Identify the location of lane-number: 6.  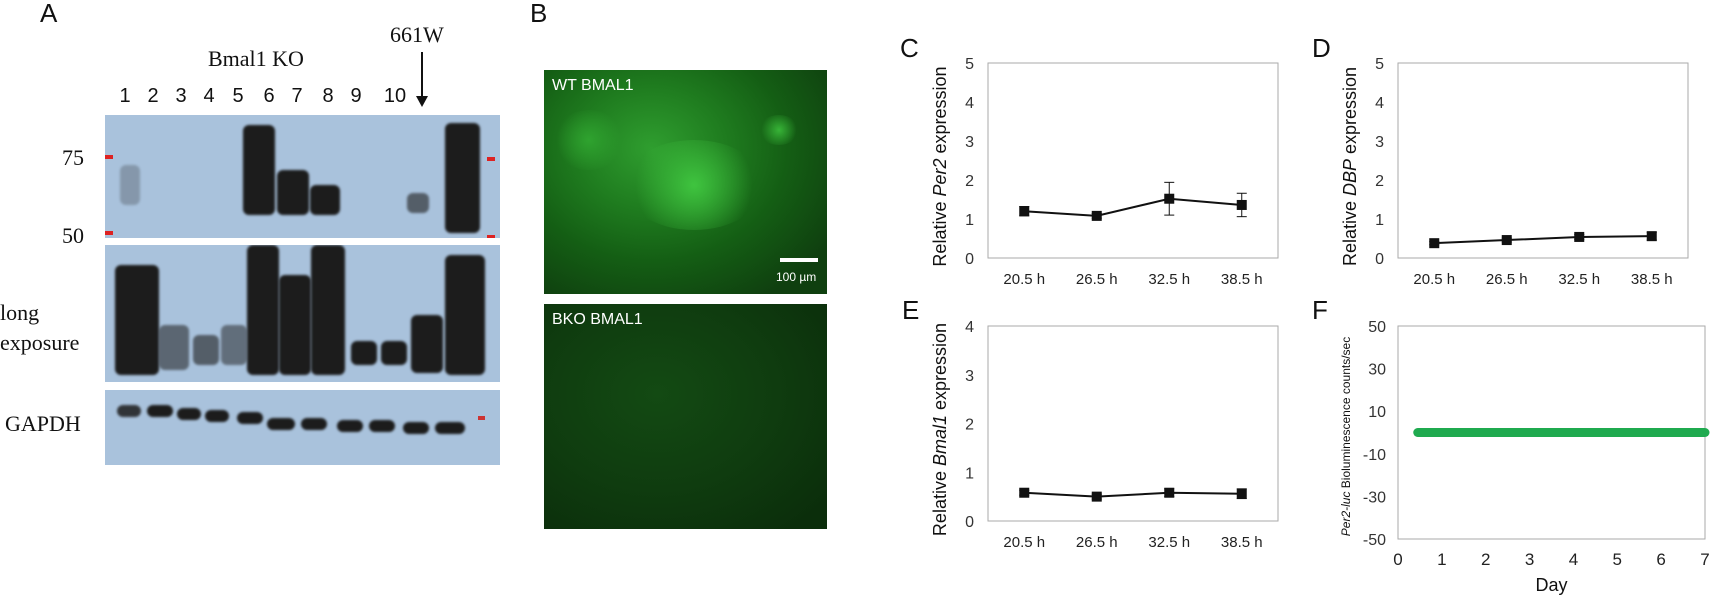
(269, 96).